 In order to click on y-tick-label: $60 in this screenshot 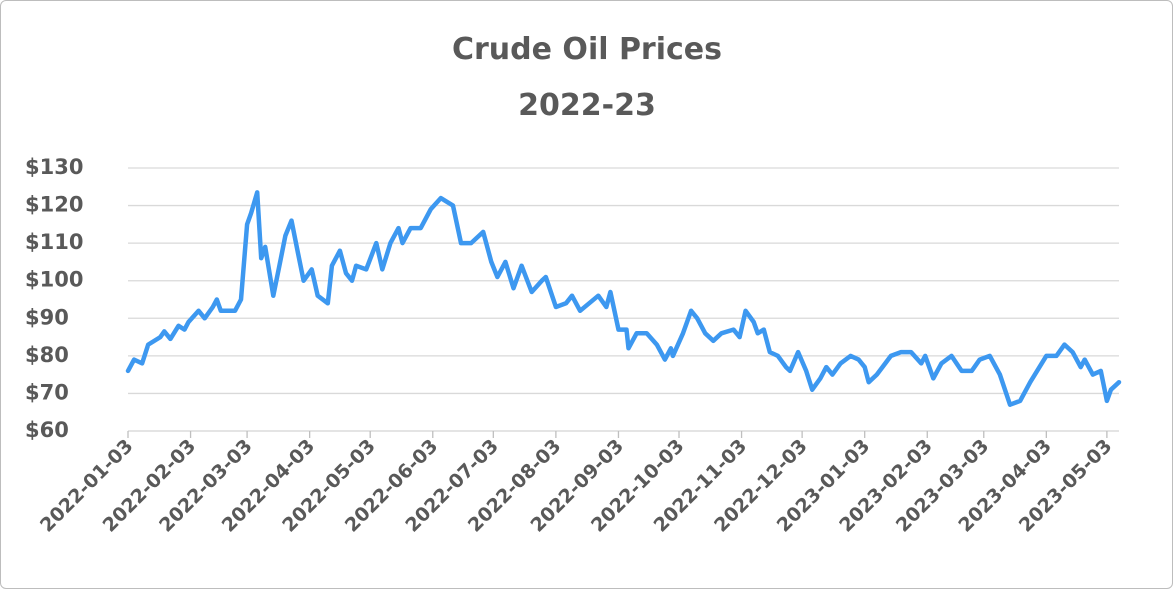, I will do `click(47, 430)`.